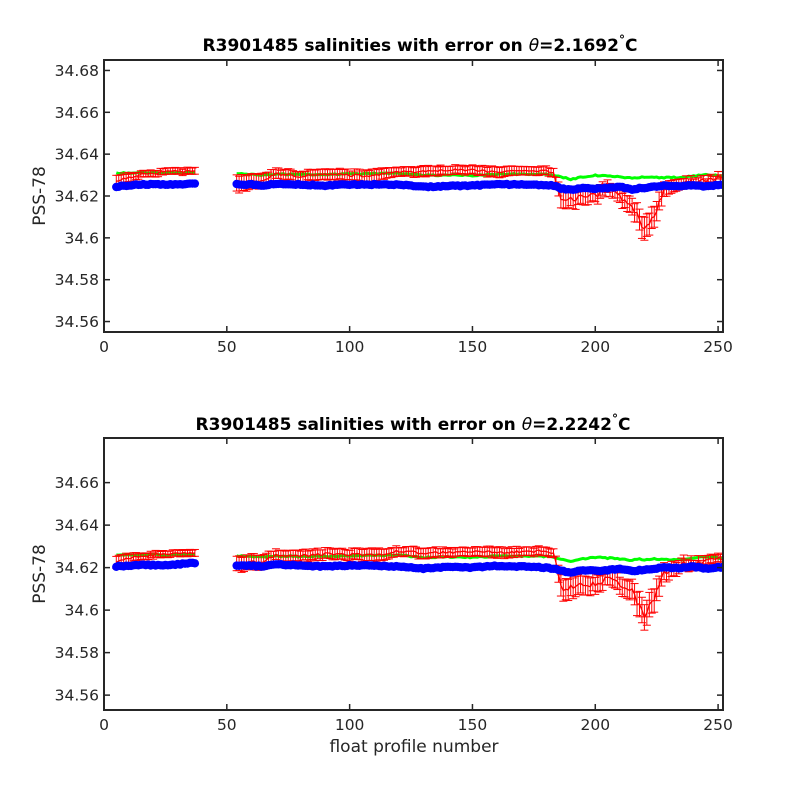 The width and height of the screenshot is (800, 800). What do you see at coordinates (595, 347) in the screenshot?
I see `chart-top-x-tick-label: 200` at bounding box center [595, 347].